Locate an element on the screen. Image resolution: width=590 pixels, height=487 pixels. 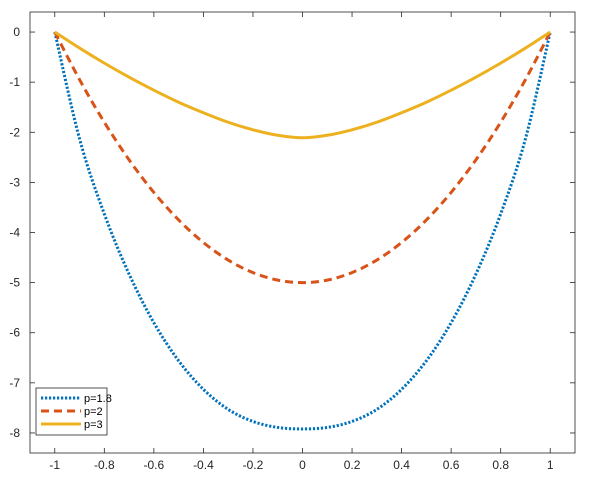
legend: p=1.8p=2p=3 is located at coordinates (73, 411).